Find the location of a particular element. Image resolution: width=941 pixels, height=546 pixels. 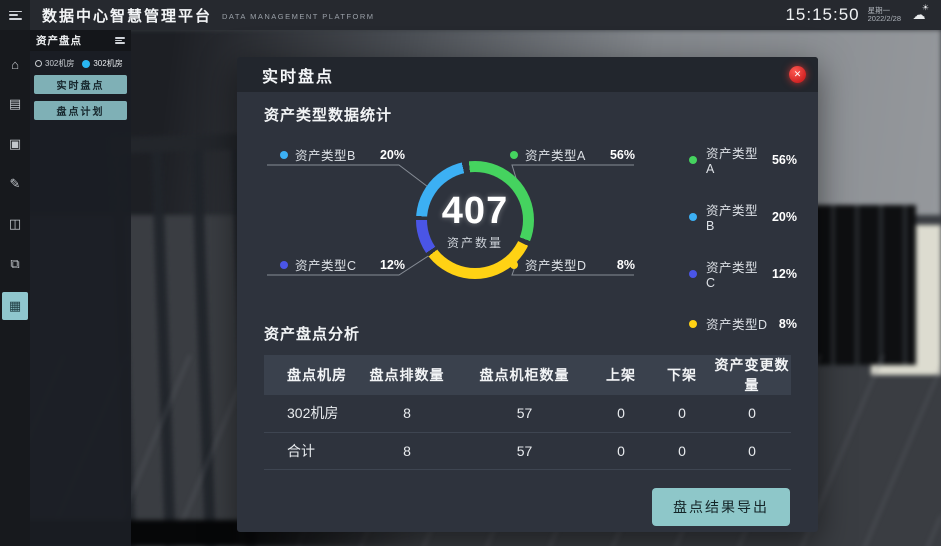

legend-item-b: 资产类型B 20% is located at coordinates (743, 216).